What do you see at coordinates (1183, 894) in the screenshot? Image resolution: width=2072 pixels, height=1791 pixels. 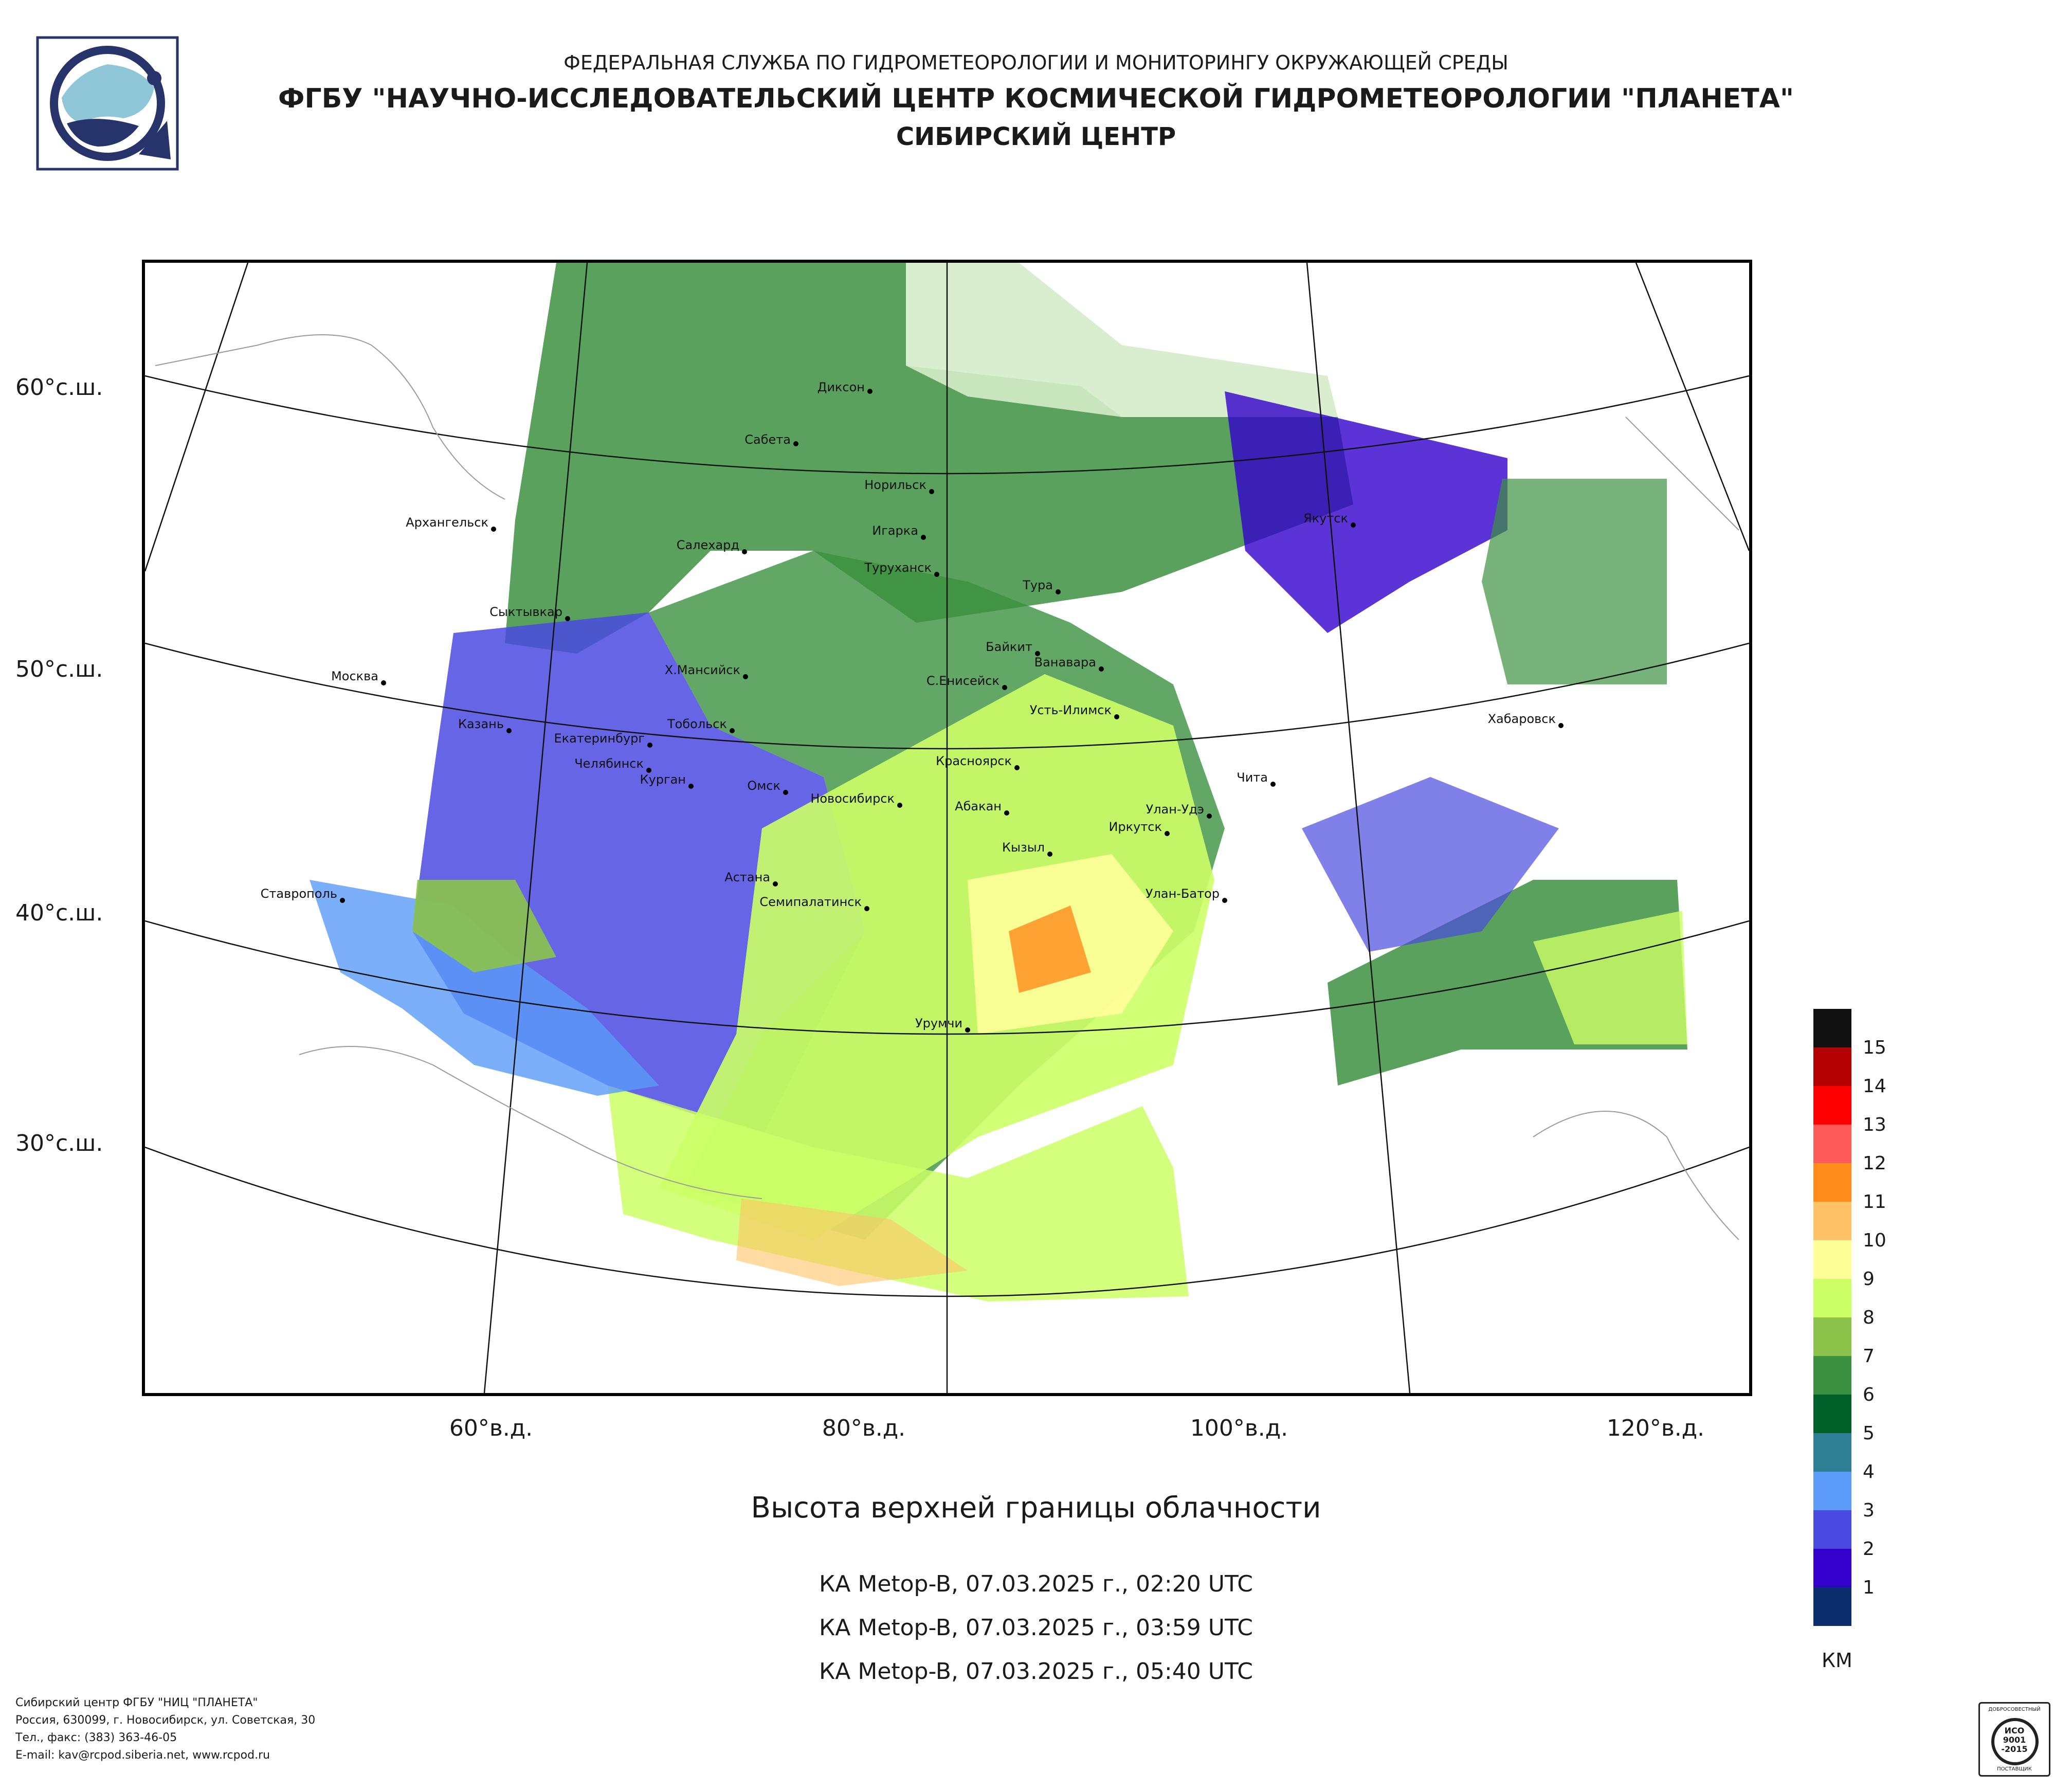 I see `svg-text: Улан-Батор` at bounding box center [1183, 894].